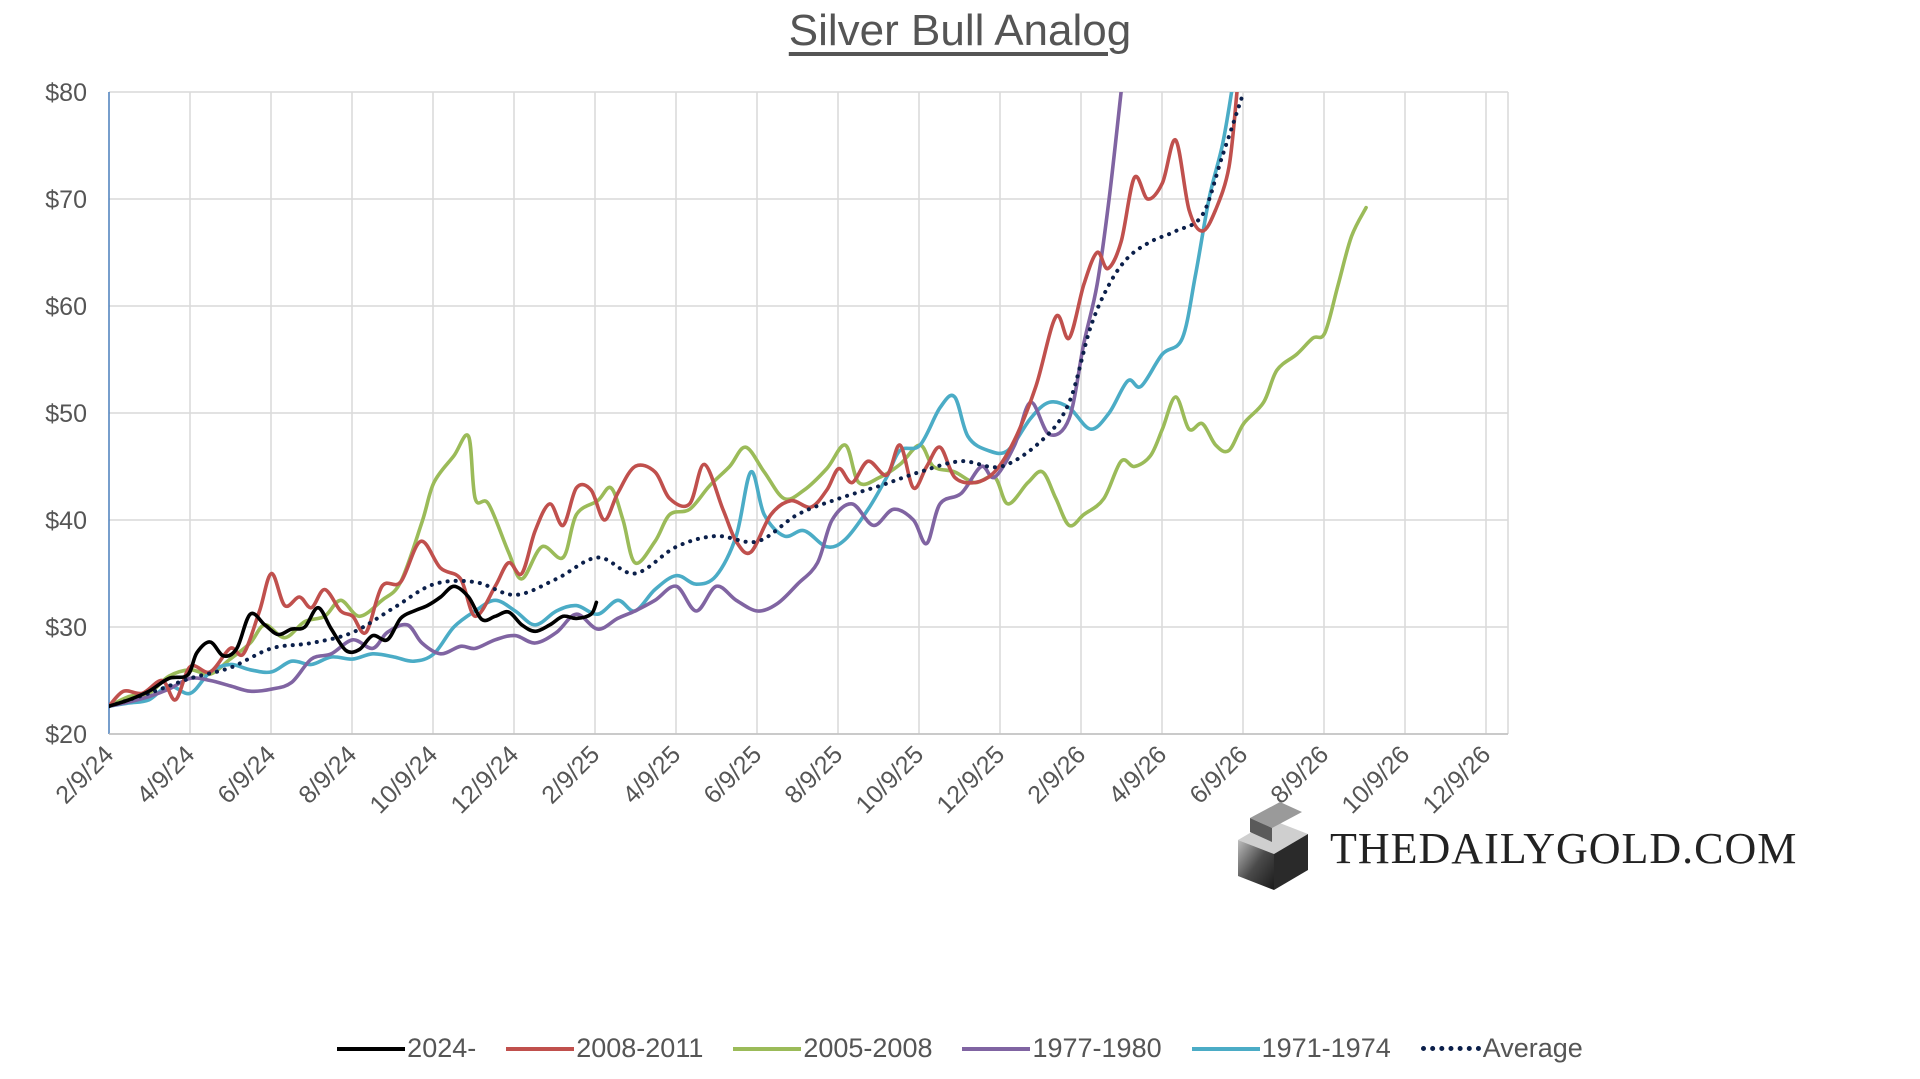  Describe the element at coordinates (813, 774) in the screenshot. I see `x-tick-label: 8/9/25` at that location.